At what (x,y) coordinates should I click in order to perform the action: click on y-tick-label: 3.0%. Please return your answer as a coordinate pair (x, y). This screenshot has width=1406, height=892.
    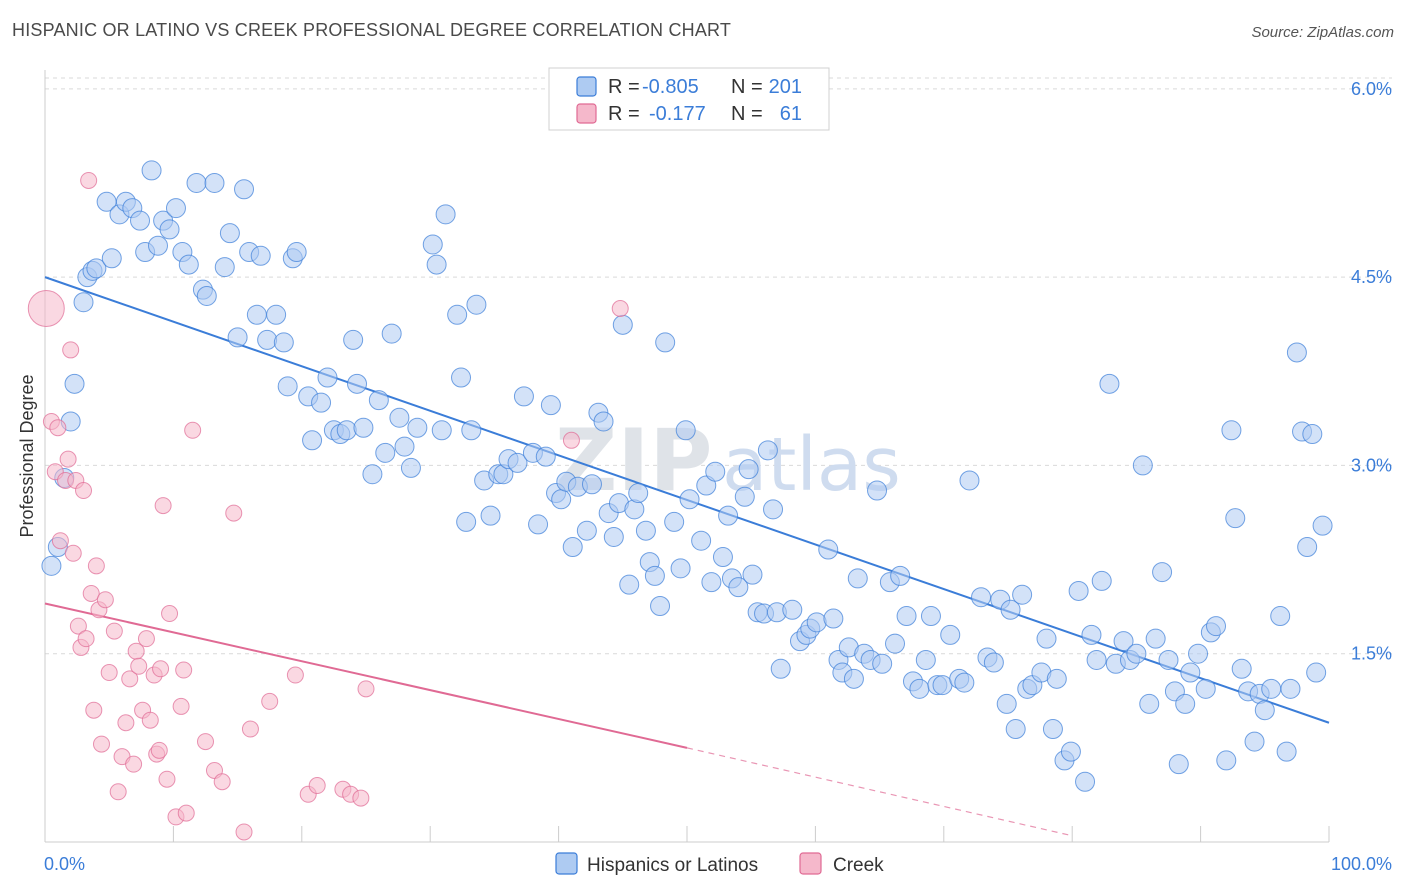
    Looking at the image, I should click on (1371, 465).